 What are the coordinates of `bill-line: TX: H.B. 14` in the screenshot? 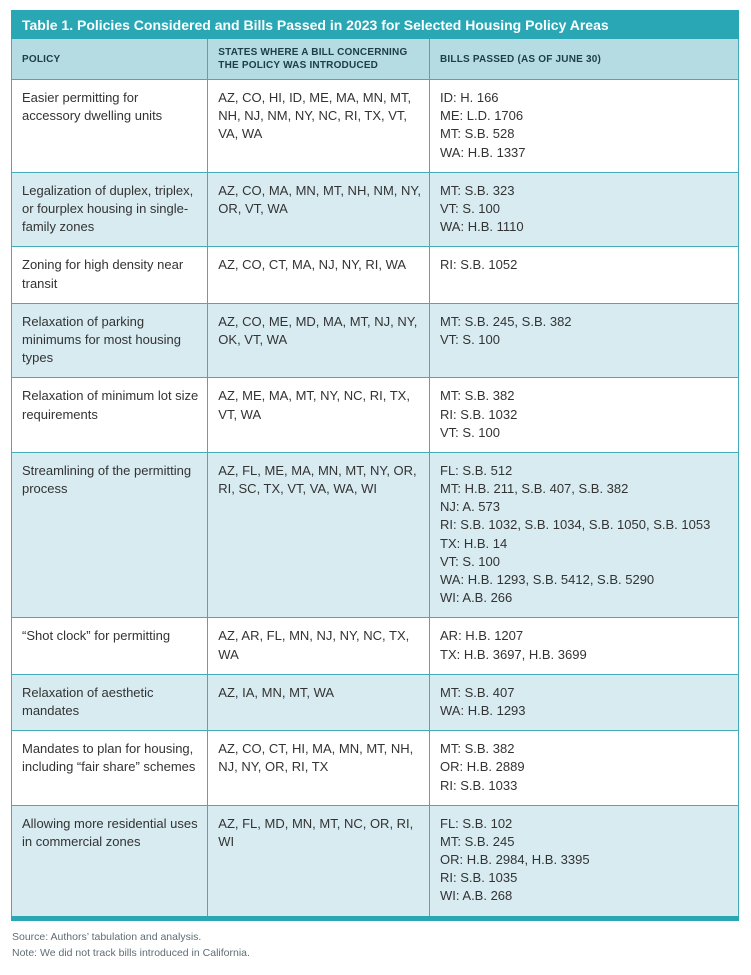 It's located at (474, 543).